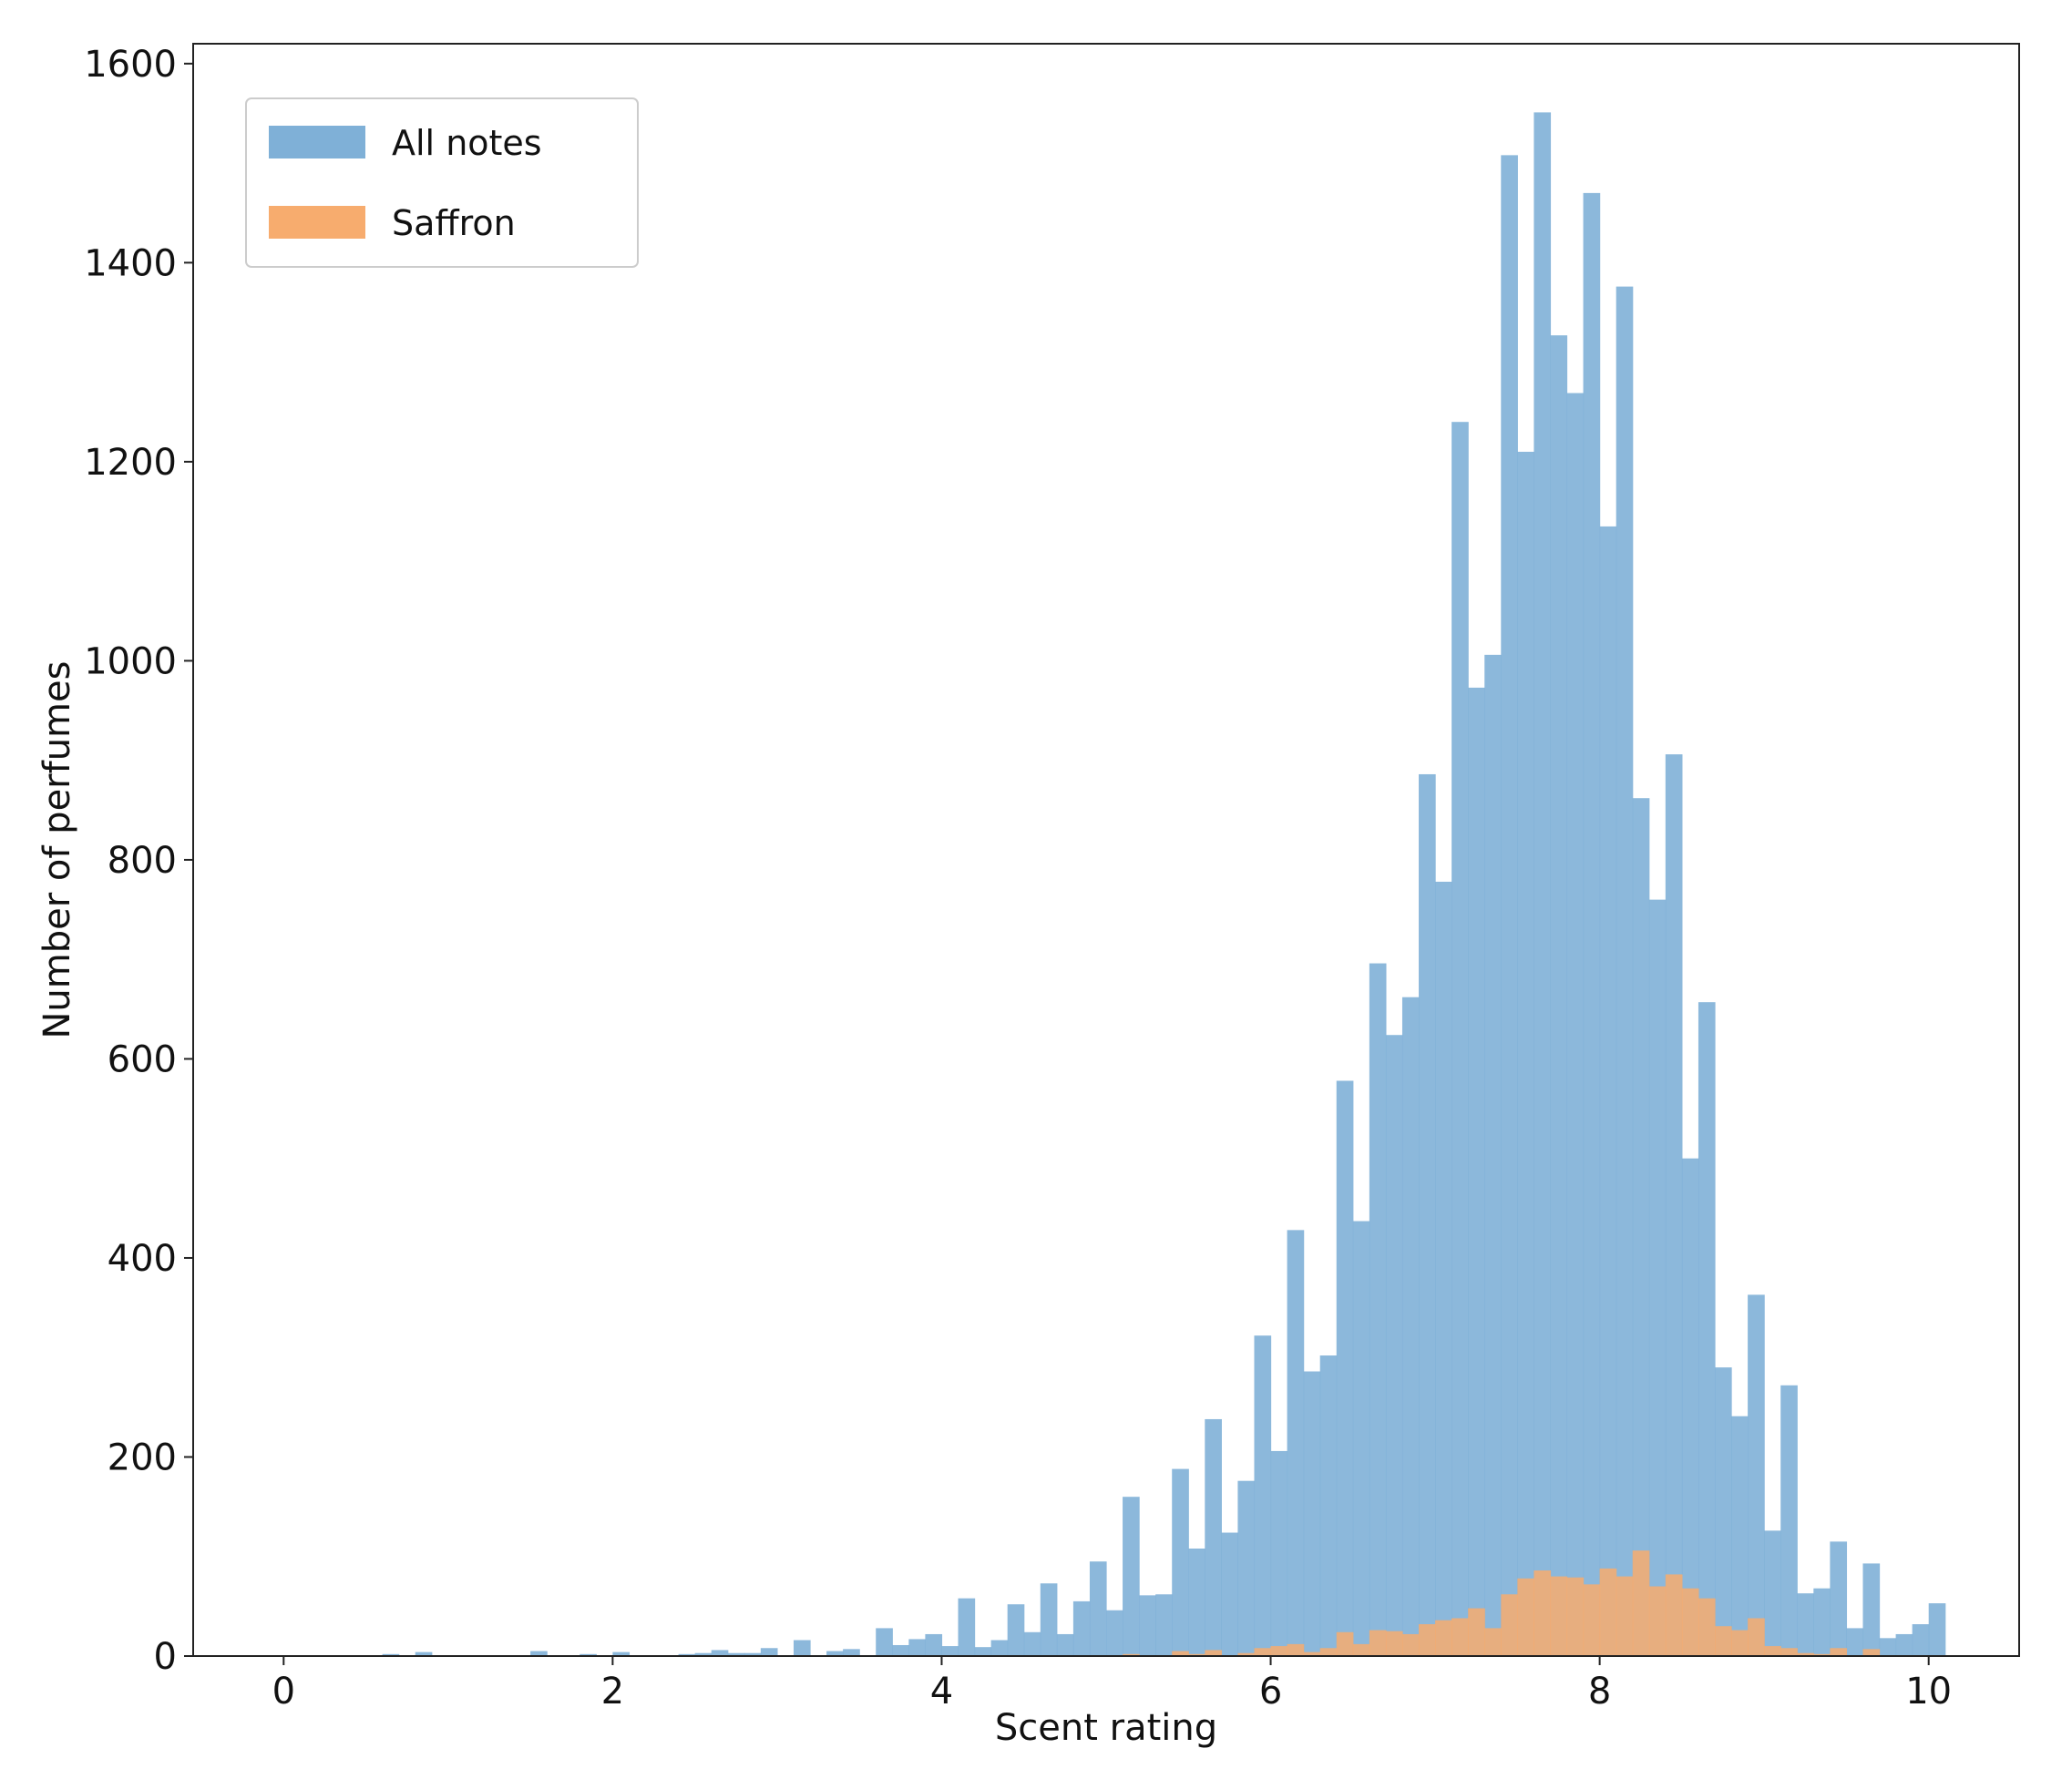 The width and height of the screenshot is (2072, 1769). What do you see at coordinates (1106, 1728) in the screenshot?
I see `x-axis-label: Scent rating` at bounding box center [1106, 1728].